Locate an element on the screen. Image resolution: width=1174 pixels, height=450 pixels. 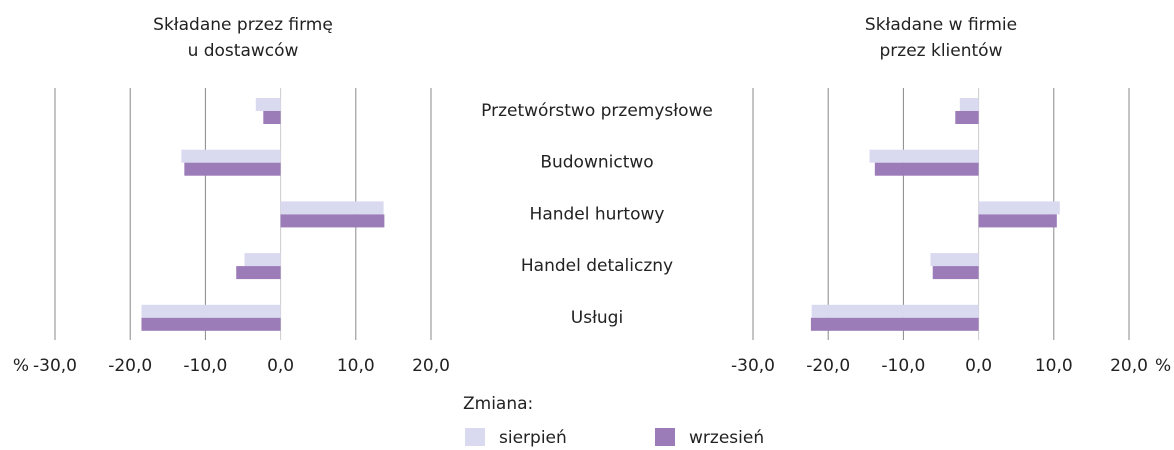
chart-title: Składane w firmie is located at coordinates (941, 25).